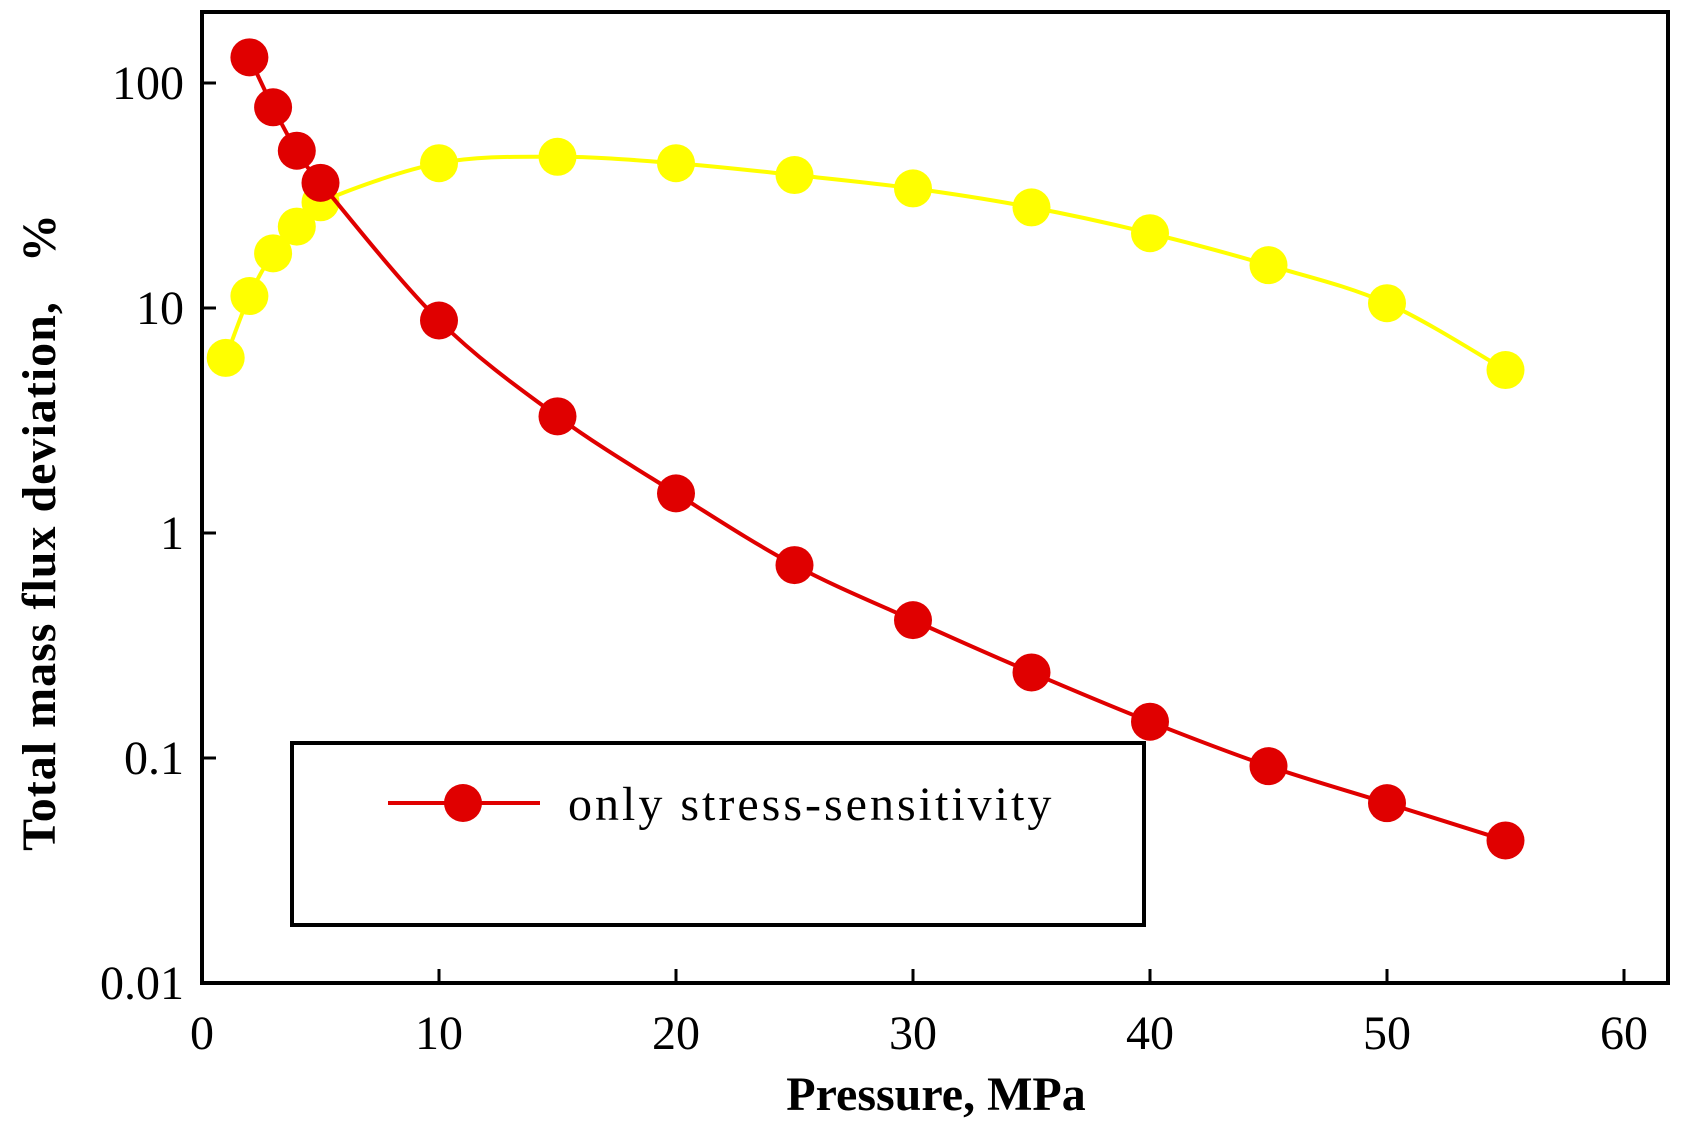 The image size is (1683, 1131). What do you see at coordinates (1624, 1033) in the screenshot?
I see `x-tick-label: 60` at bounding box center [1624, 1033].